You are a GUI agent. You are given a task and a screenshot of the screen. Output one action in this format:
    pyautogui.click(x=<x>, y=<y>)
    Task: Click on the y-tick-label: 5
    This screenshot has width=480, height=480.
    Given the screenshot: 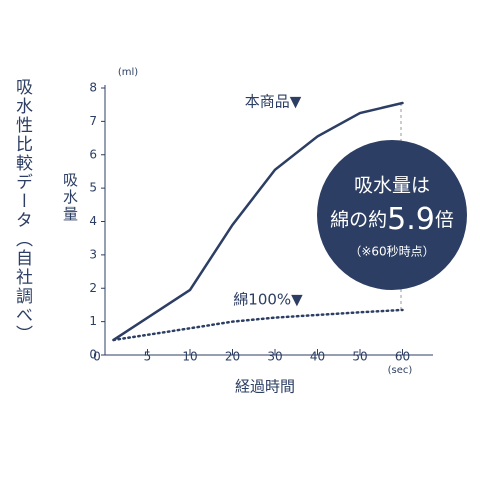 What is the action you would take?
    pyautogui.click(x=93, y=188)
    